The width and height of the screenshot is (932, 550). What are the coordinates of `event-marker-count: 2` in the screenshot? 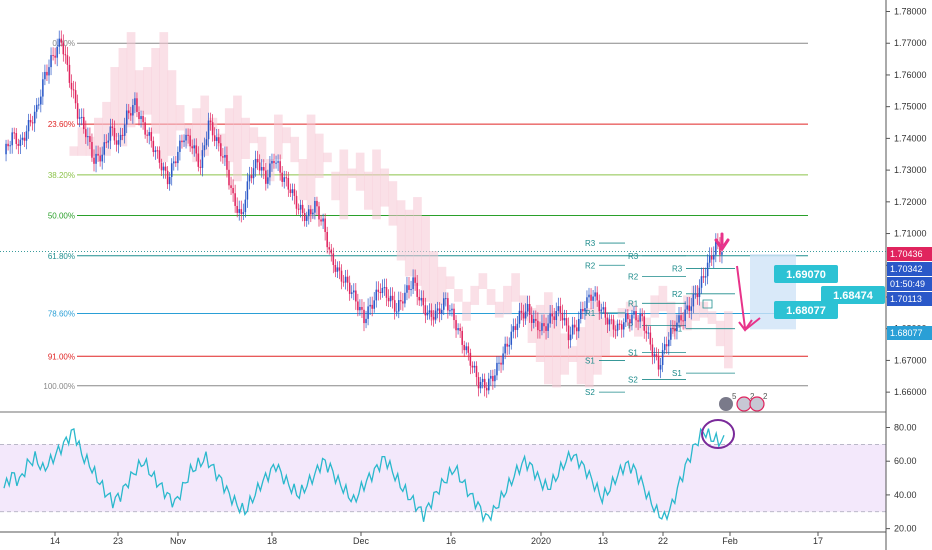 It's located at (765, 396).